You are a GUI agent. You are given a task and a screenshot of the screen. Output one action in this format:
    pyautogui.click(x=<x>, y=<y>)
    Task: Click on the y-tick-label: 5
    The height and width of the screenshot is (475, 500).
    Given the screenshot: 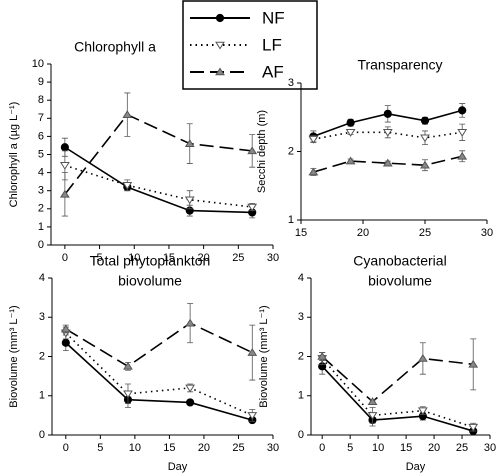 What is the action you would take?
    pyautogui.click(x=41, y=154)
    